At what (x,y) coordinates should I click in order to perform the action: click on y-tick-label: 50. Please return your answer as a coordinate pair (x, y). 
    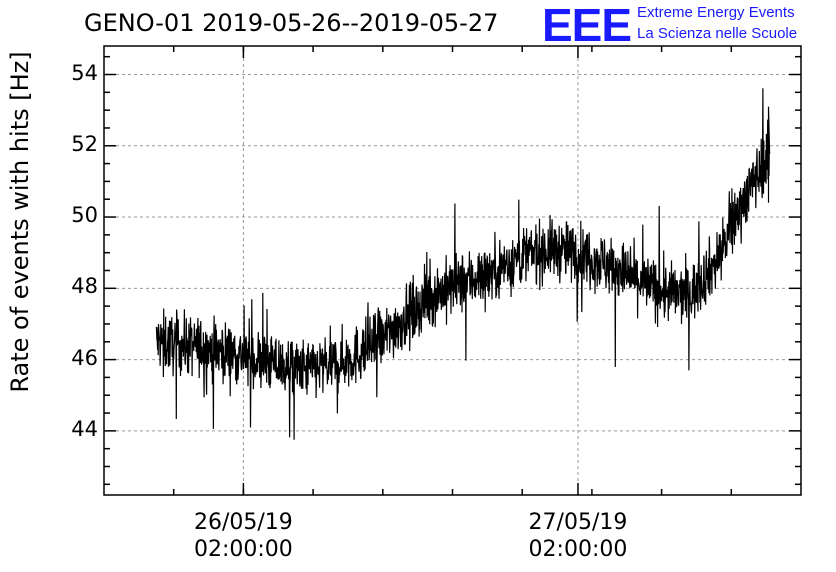
    Looking at the image, I should click on (84, 215).